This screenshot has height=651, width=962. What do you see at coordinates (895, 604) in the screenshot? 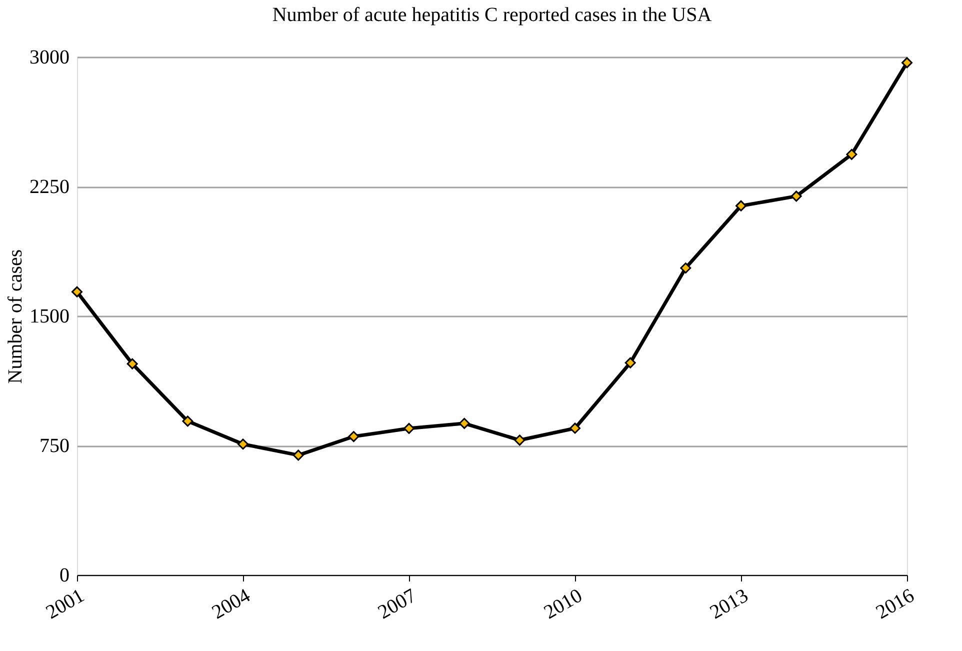
I see `x-tick-label: 2016` at bounding box center [895, 604].